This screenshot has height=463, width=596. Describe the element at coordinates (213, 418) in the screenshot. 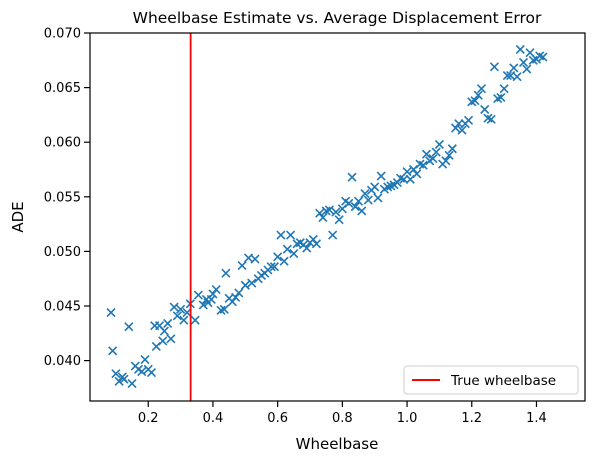

I see `x-tick-label: 0.4` at that location.